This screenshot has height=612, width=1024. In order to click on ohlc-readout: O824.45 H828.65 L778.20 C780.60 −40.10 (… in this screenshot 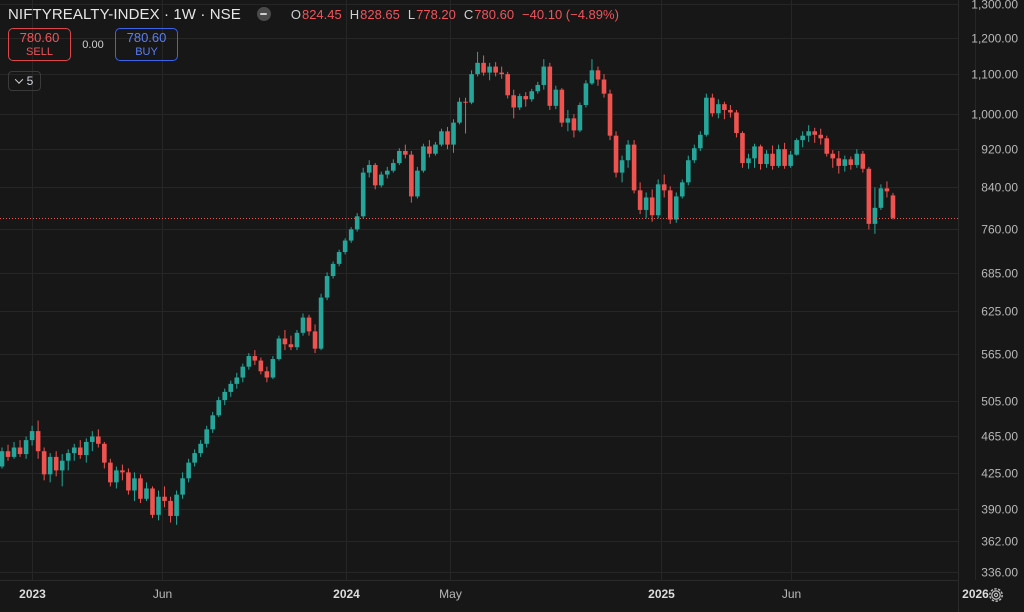, I will do `click(455, 14)`.